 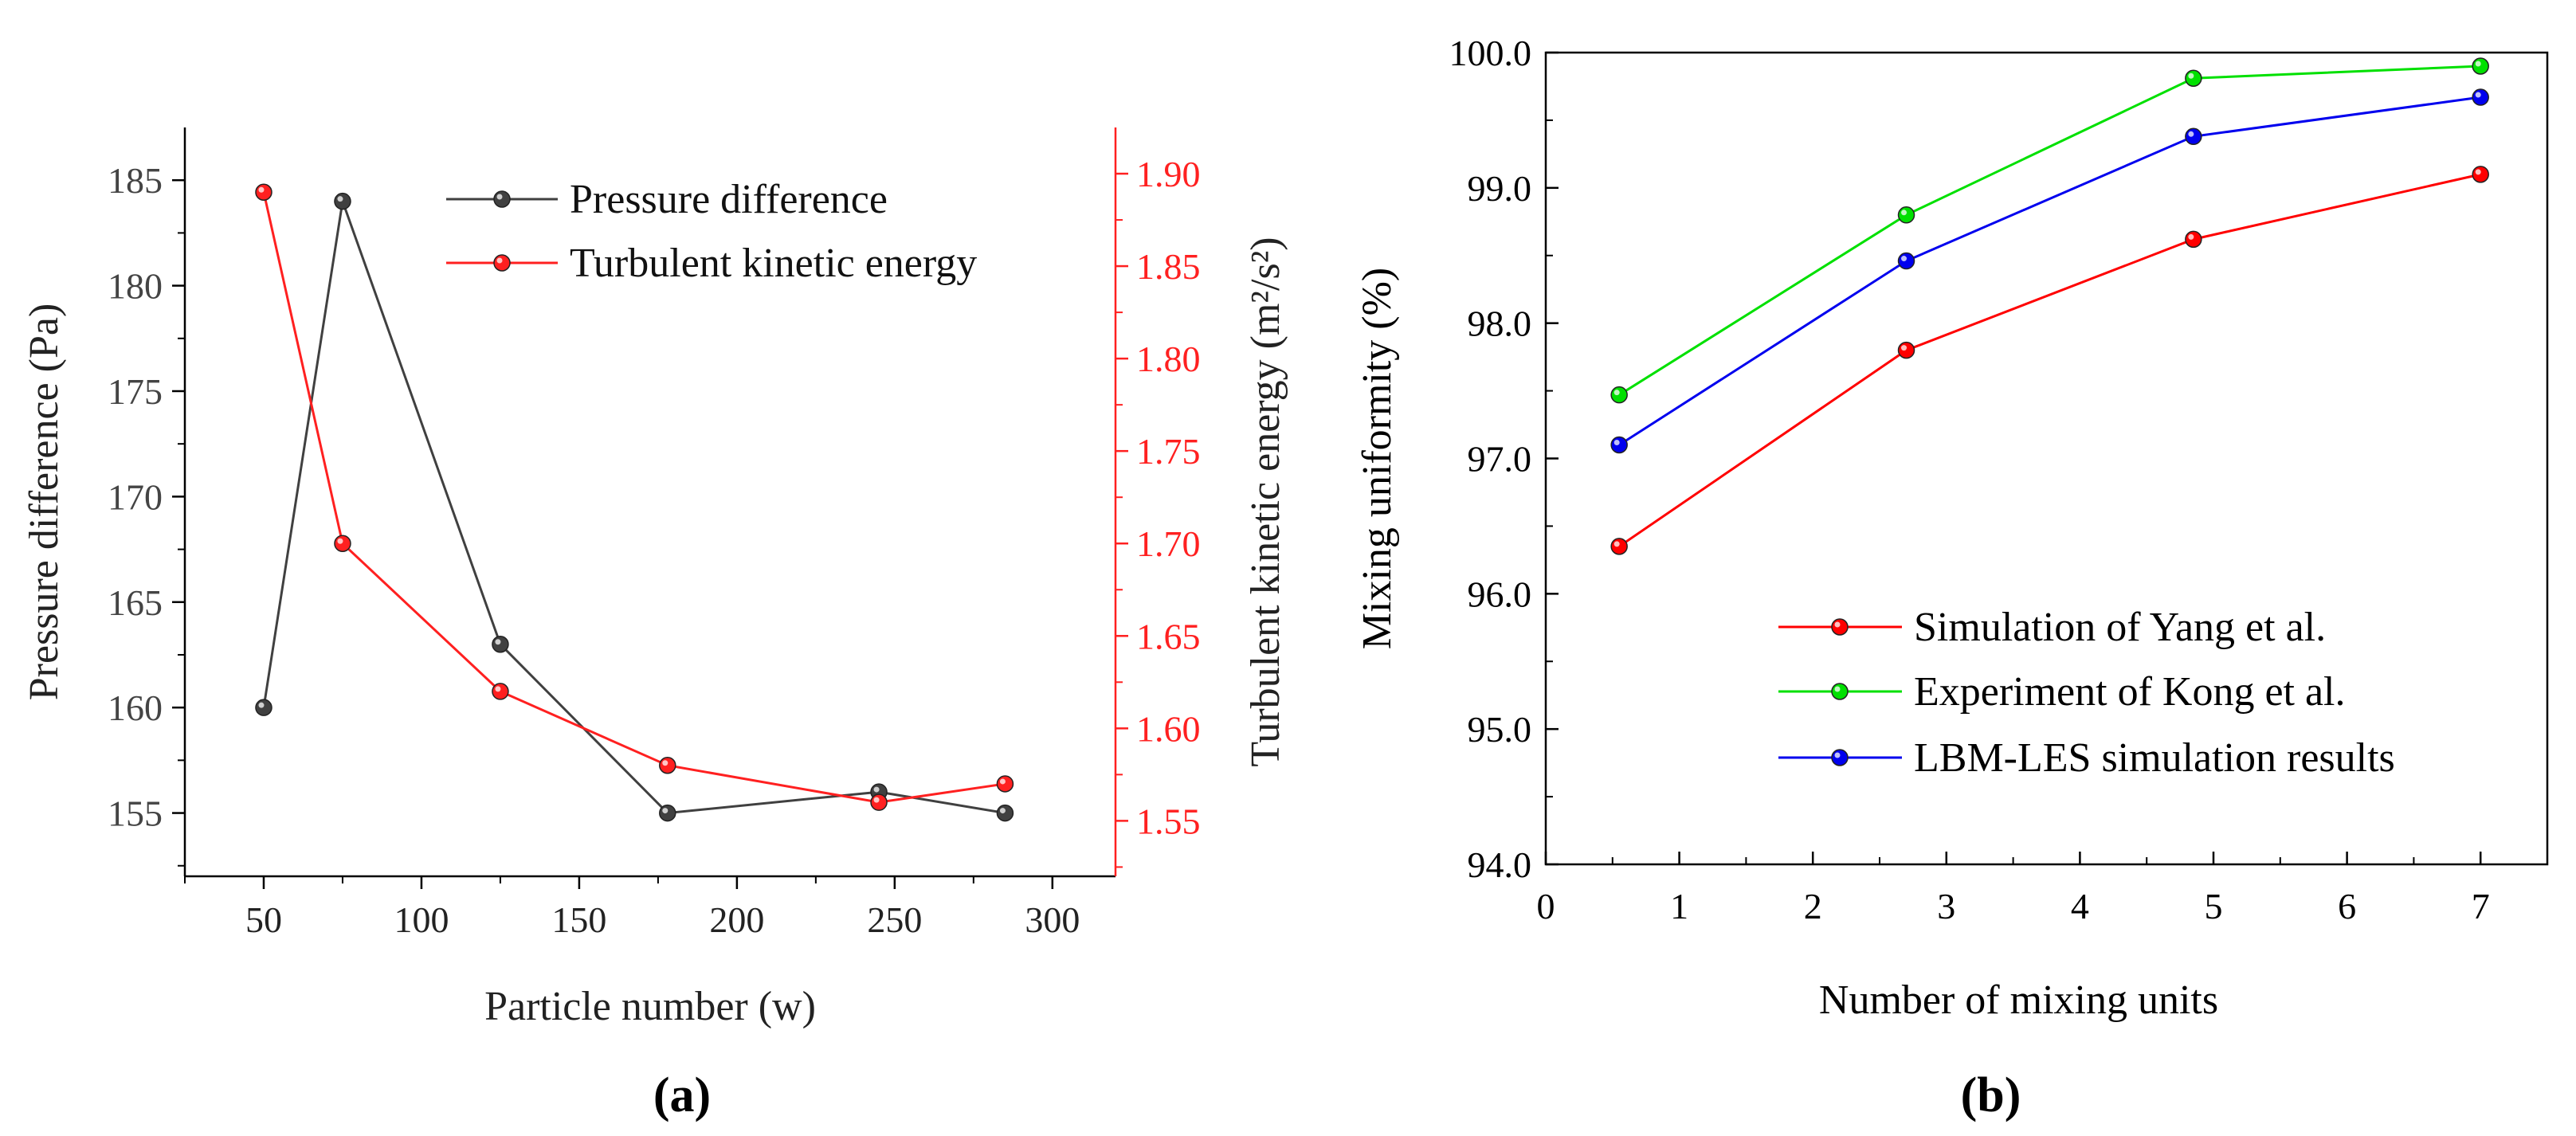 I want to click on y-tick-label: 98.0, so click(x=1500, y=324).